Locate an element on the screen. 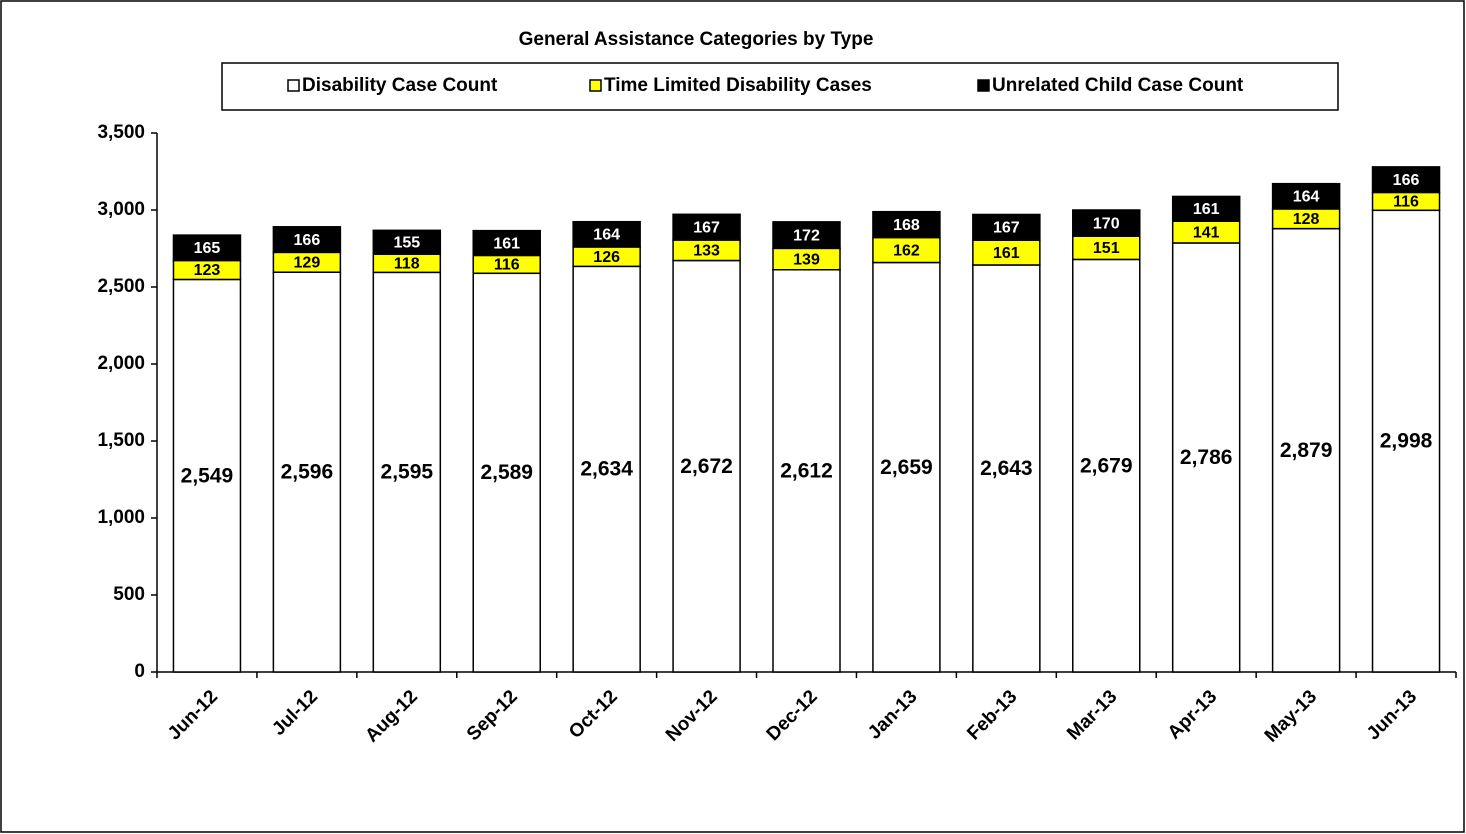 Image resolution: width=1466 pixels, height=834 pixels. data-label: 2,634 is located at coordinates (606, 469).